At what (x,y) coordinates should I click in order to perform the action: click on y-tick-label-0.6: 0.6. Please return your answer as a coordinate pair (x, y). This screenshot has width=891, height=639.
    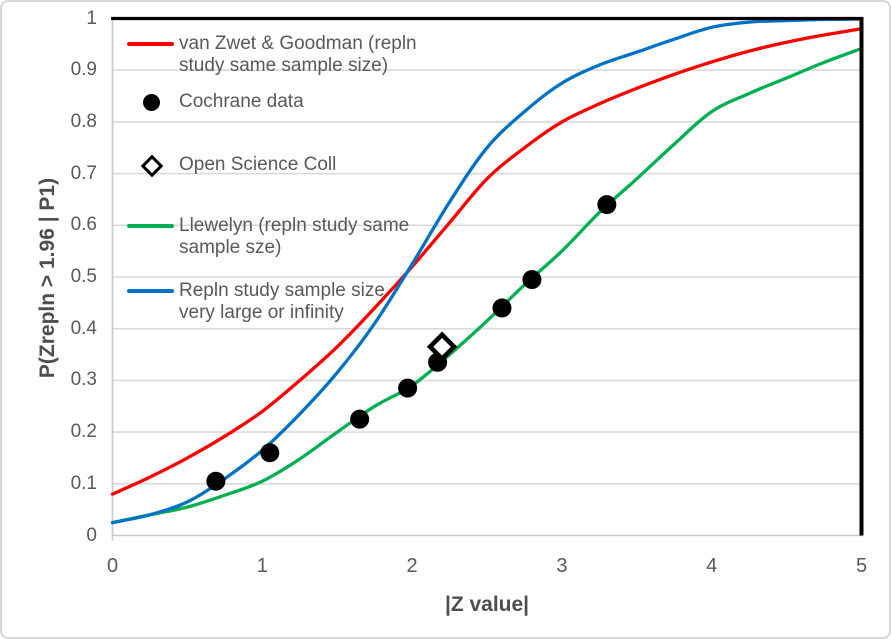
    Looking at the image, I should click on (83, 225).